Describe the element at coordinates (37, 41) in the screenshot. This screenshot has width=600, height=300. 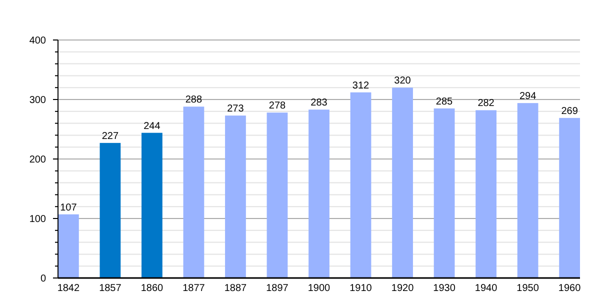
I see `y-tick-label: 400` at that location.